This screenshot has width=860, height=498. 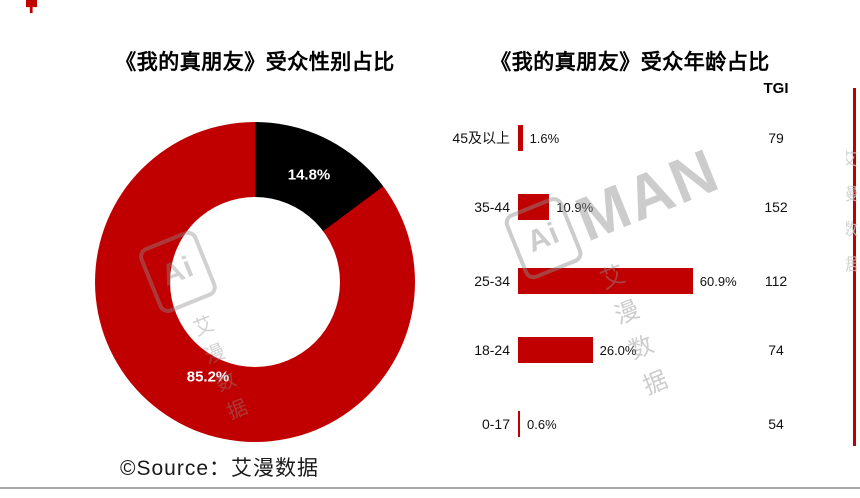 What do you see at coordinates (492, 350) in the screenshot?
I see `age-category-label: 18-24` at bounding box center [492, 350].